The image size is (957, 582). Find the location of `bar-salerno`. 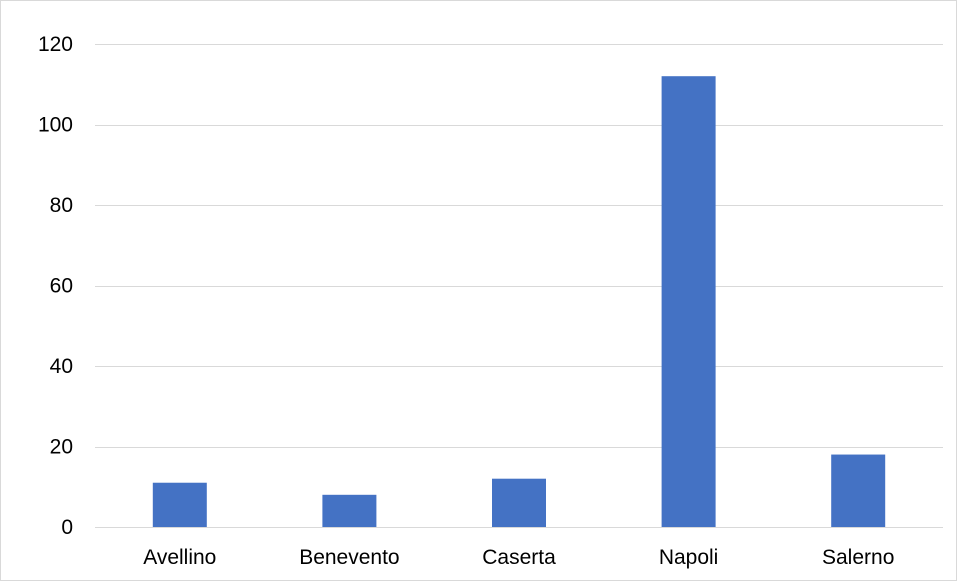

bar-salerno is located at coordinates (858, 490).